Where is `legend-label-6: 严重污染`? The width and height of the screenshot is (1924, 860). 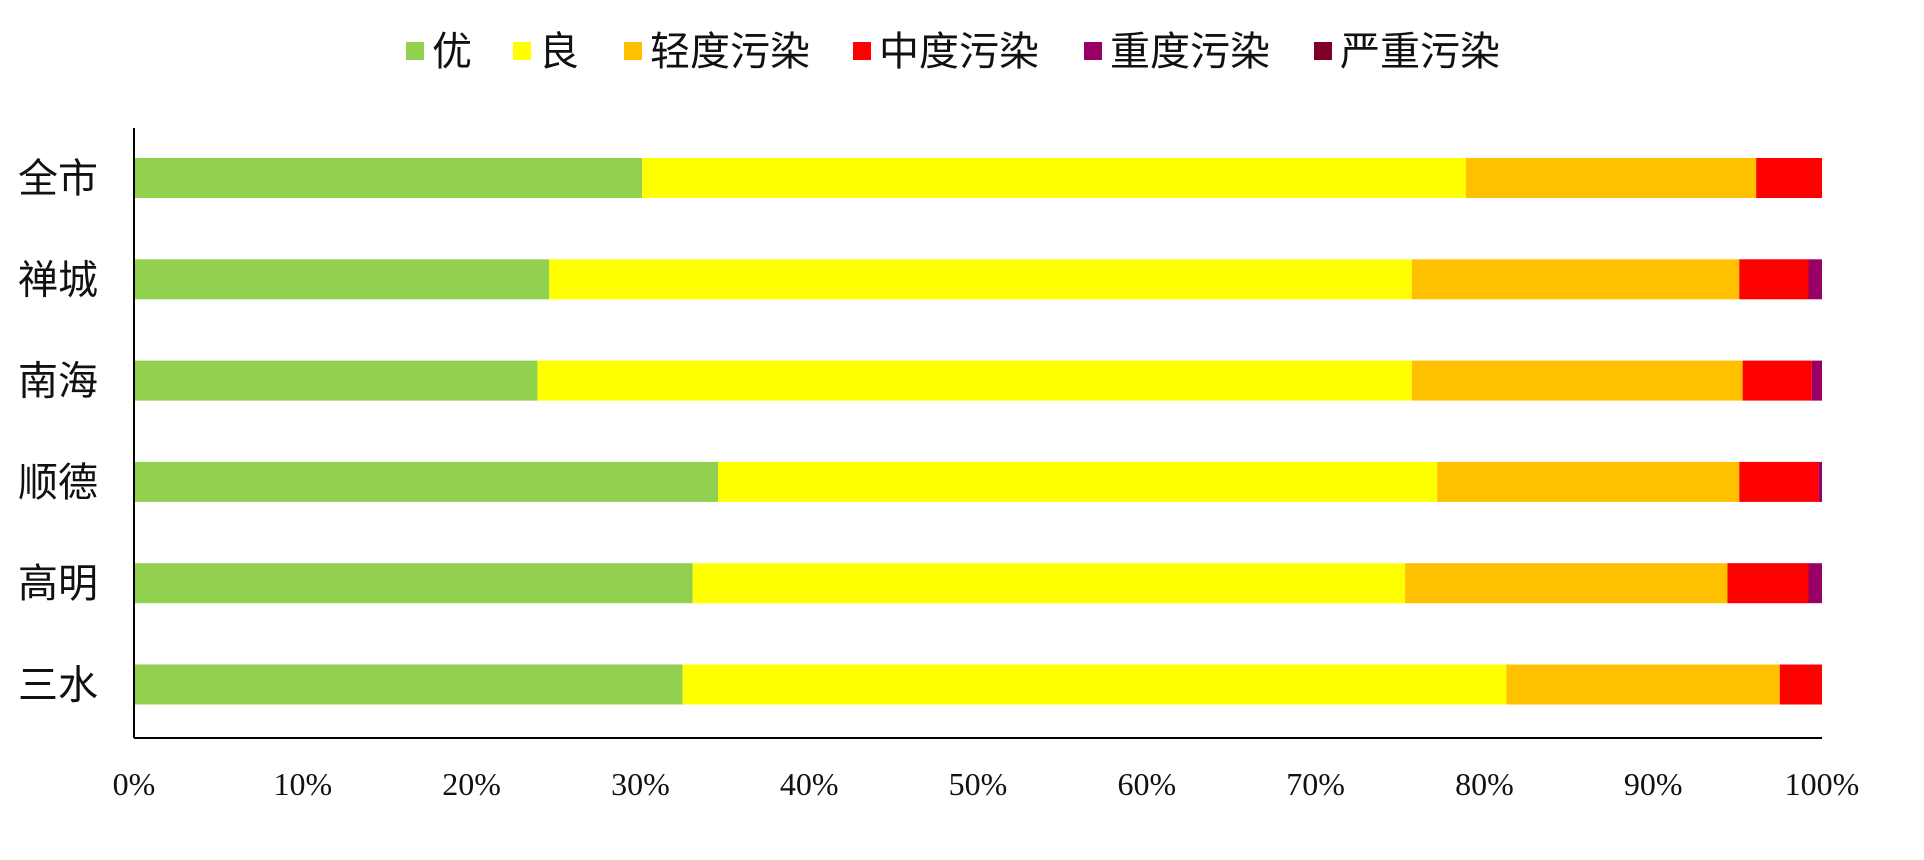
legend-label-6: 严重污染 is located at coordinates (1420, 52).